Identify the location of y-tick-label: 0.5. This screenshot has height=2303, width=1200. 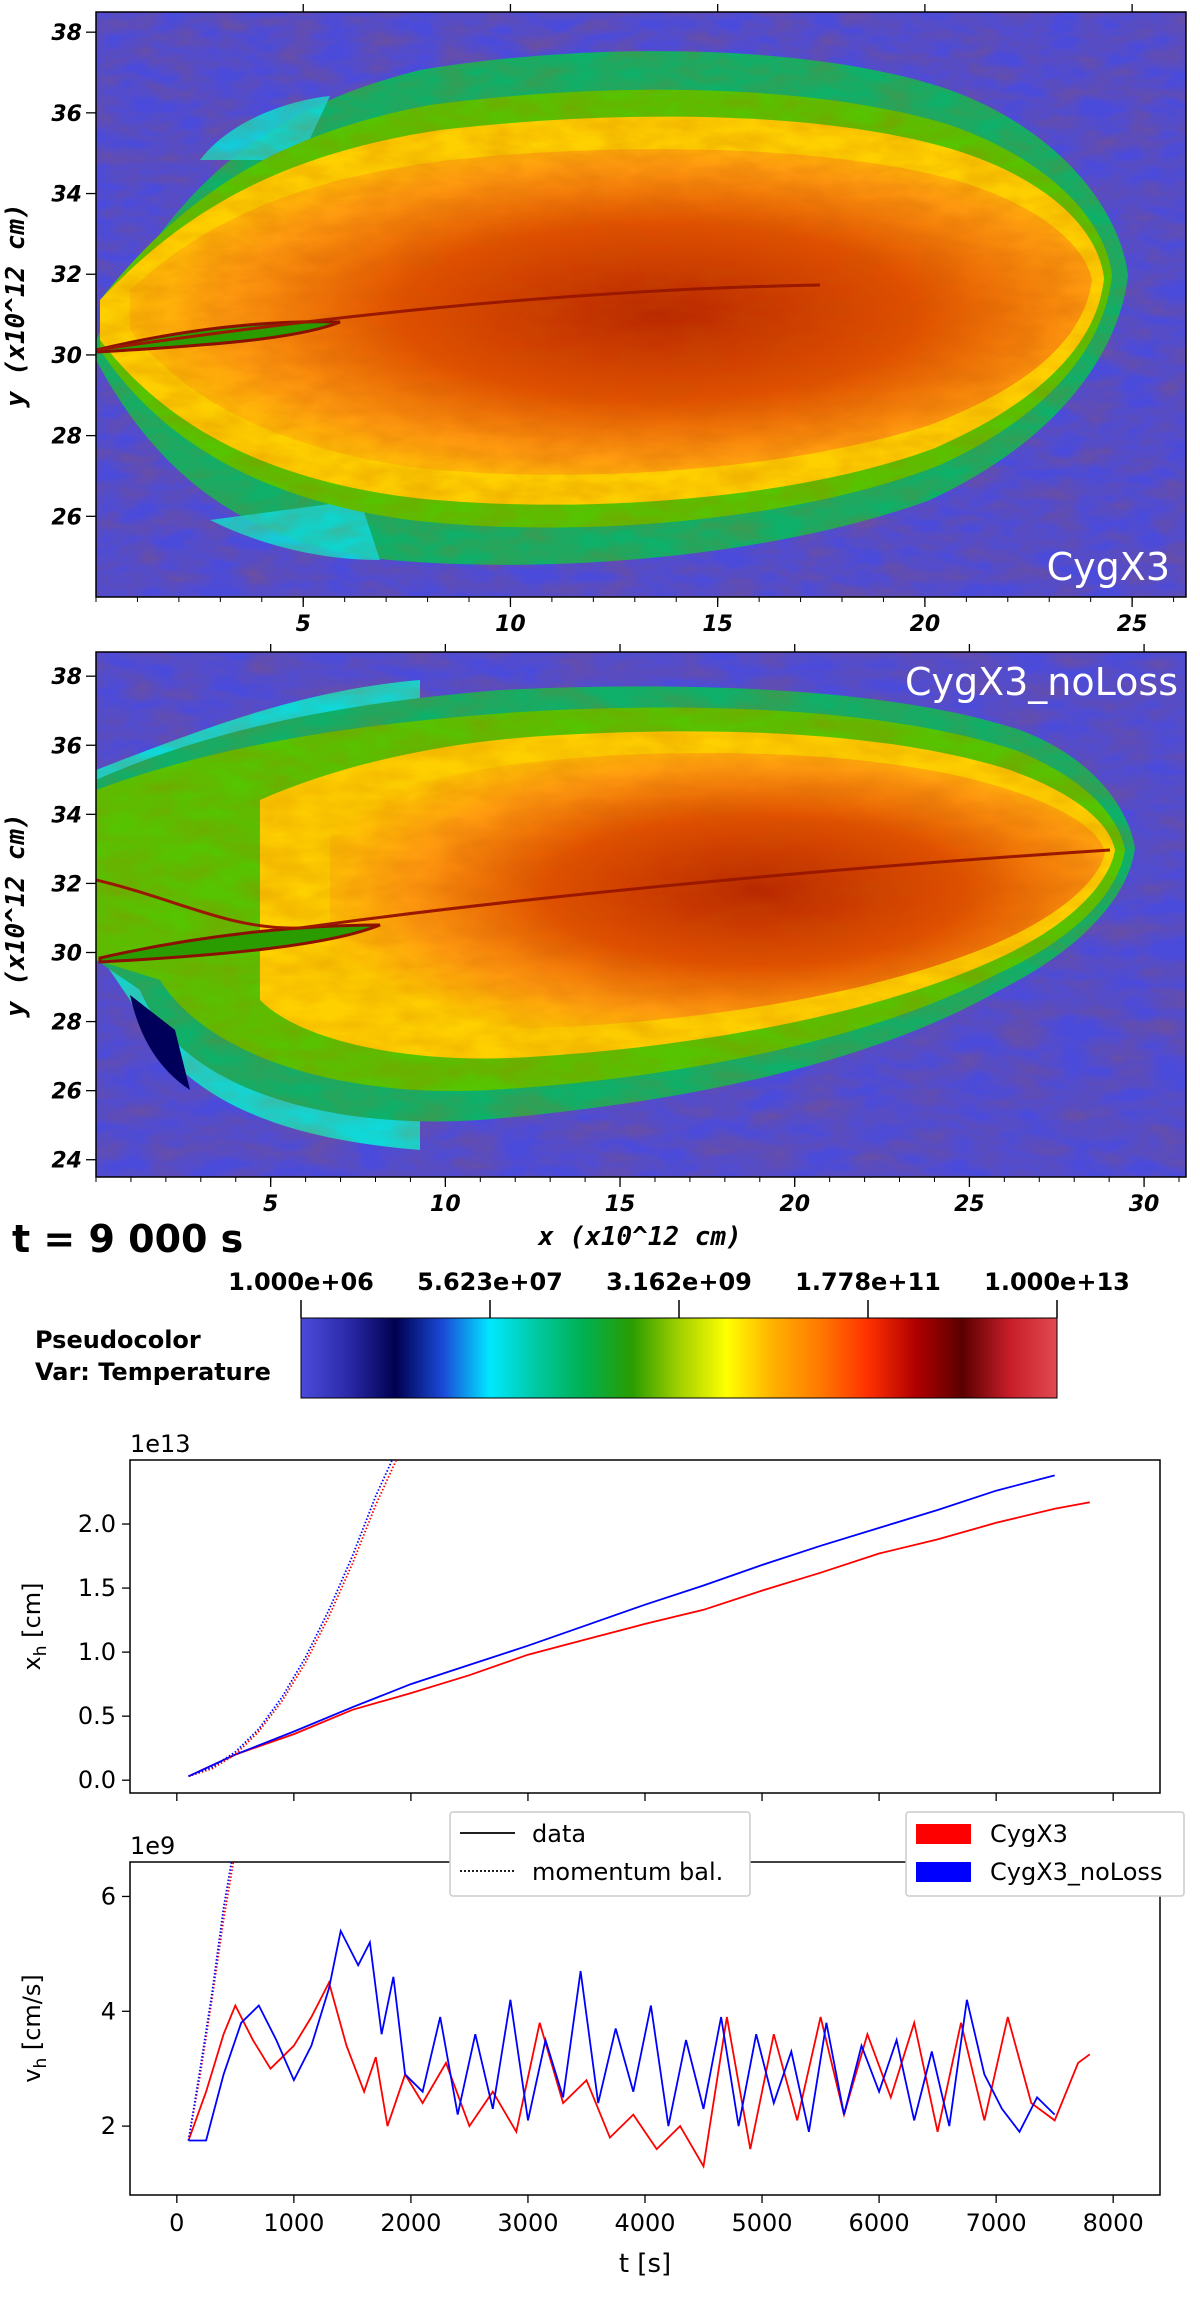
(97, 1716).